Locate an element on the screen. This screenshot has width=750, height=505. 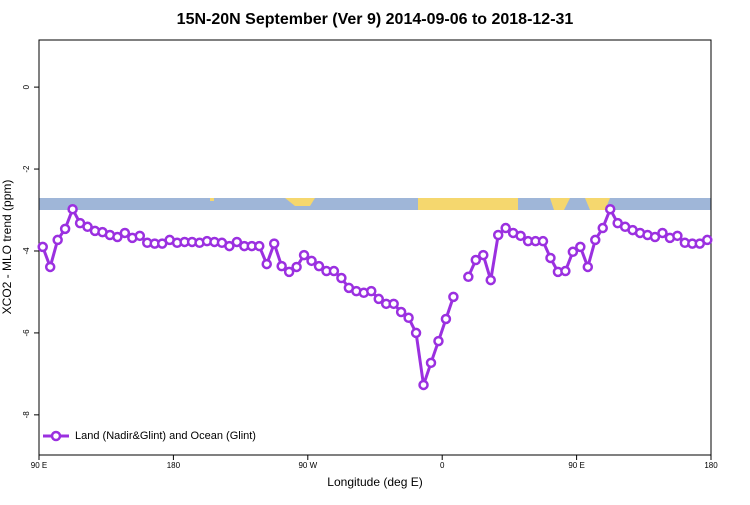
y-tick-label: -8 is located at coordinates (26, 415).